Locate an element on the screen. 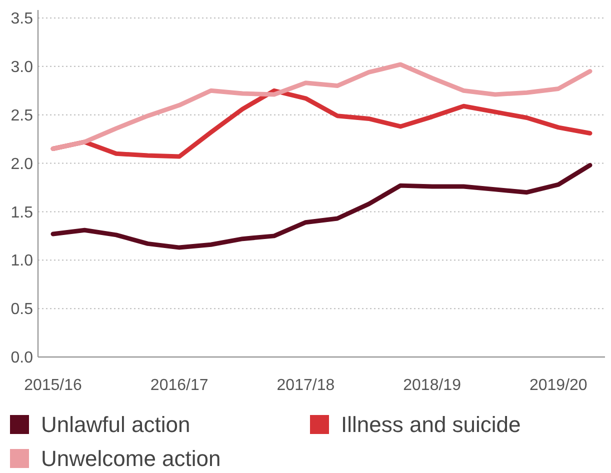 The height and width of the screenshot is (473, 611). y-tick-label: 2.5 is located at coordinates (22, 115).